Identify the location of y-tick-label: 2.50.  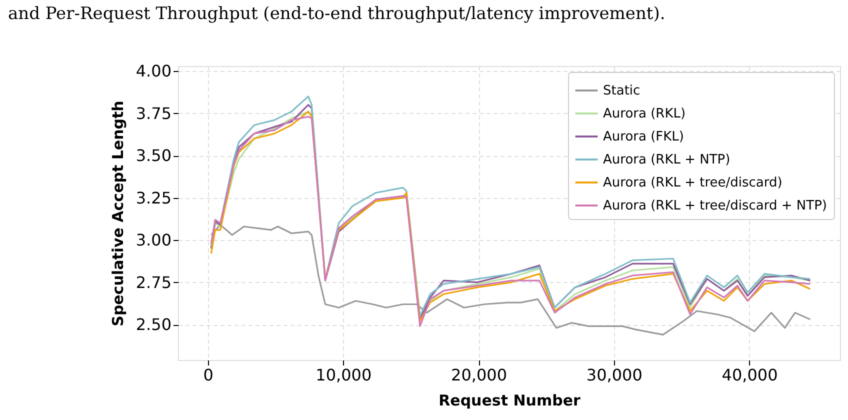
(154, 324).